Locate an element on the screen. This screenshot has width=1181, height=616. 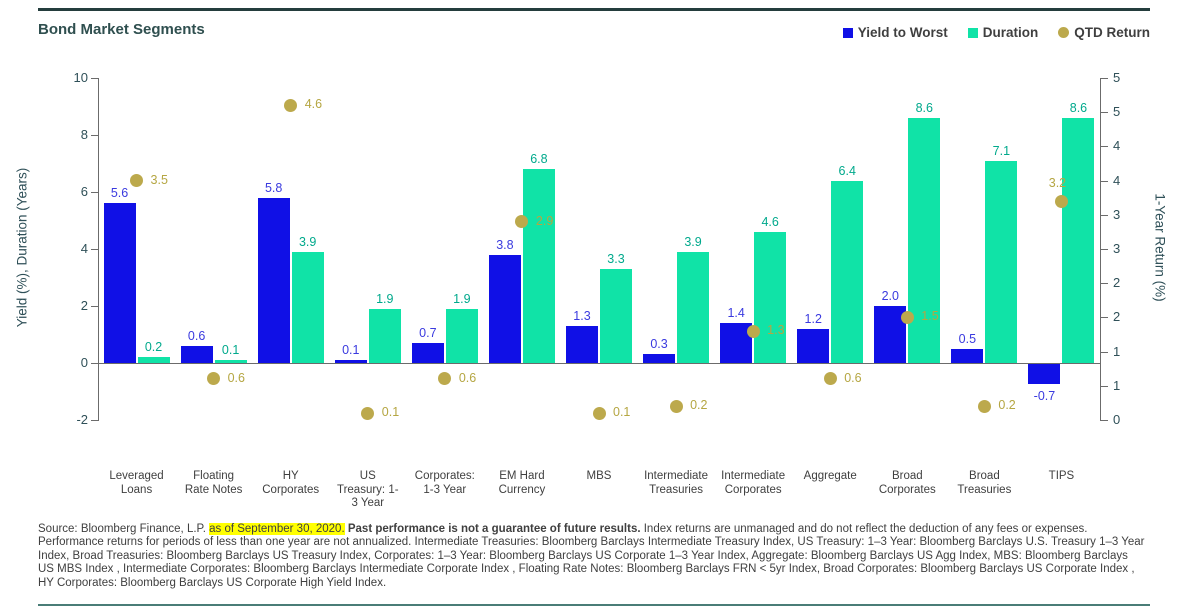
qtd-return-value-floating-rate-notes: 0.6 is located at coordinates (236, 377).